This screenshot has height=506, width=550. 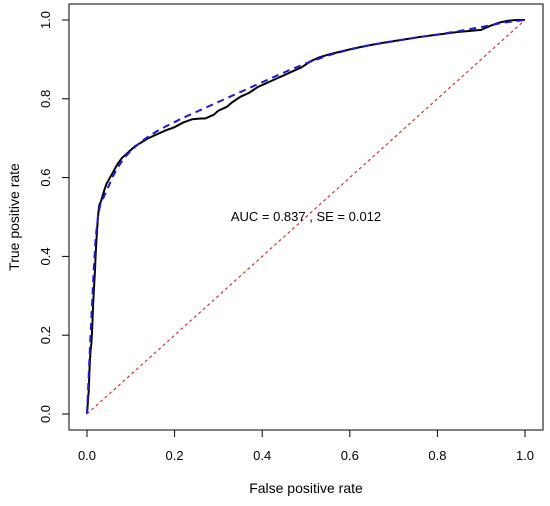 I want to click on x-axis: 0.0 0.2 0.4 0.6 0.8 1.0, so click(x=306, y=446).